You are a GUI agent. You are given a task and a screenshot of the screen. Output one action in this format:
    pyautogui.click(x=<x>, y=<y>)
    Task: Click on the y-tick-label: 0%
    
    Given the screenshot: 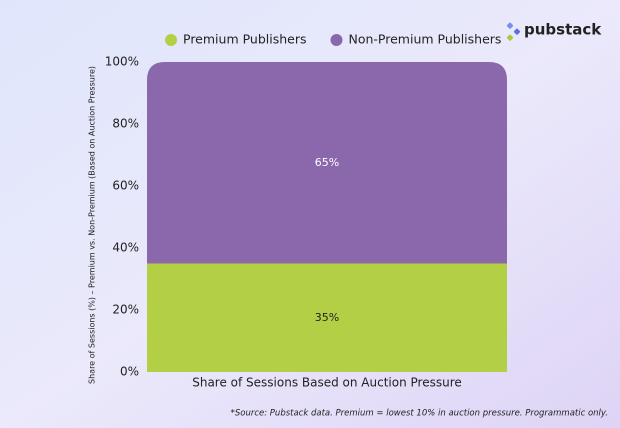 What is the action you would take?
    pyautogui.click(x=129, y=372)
    